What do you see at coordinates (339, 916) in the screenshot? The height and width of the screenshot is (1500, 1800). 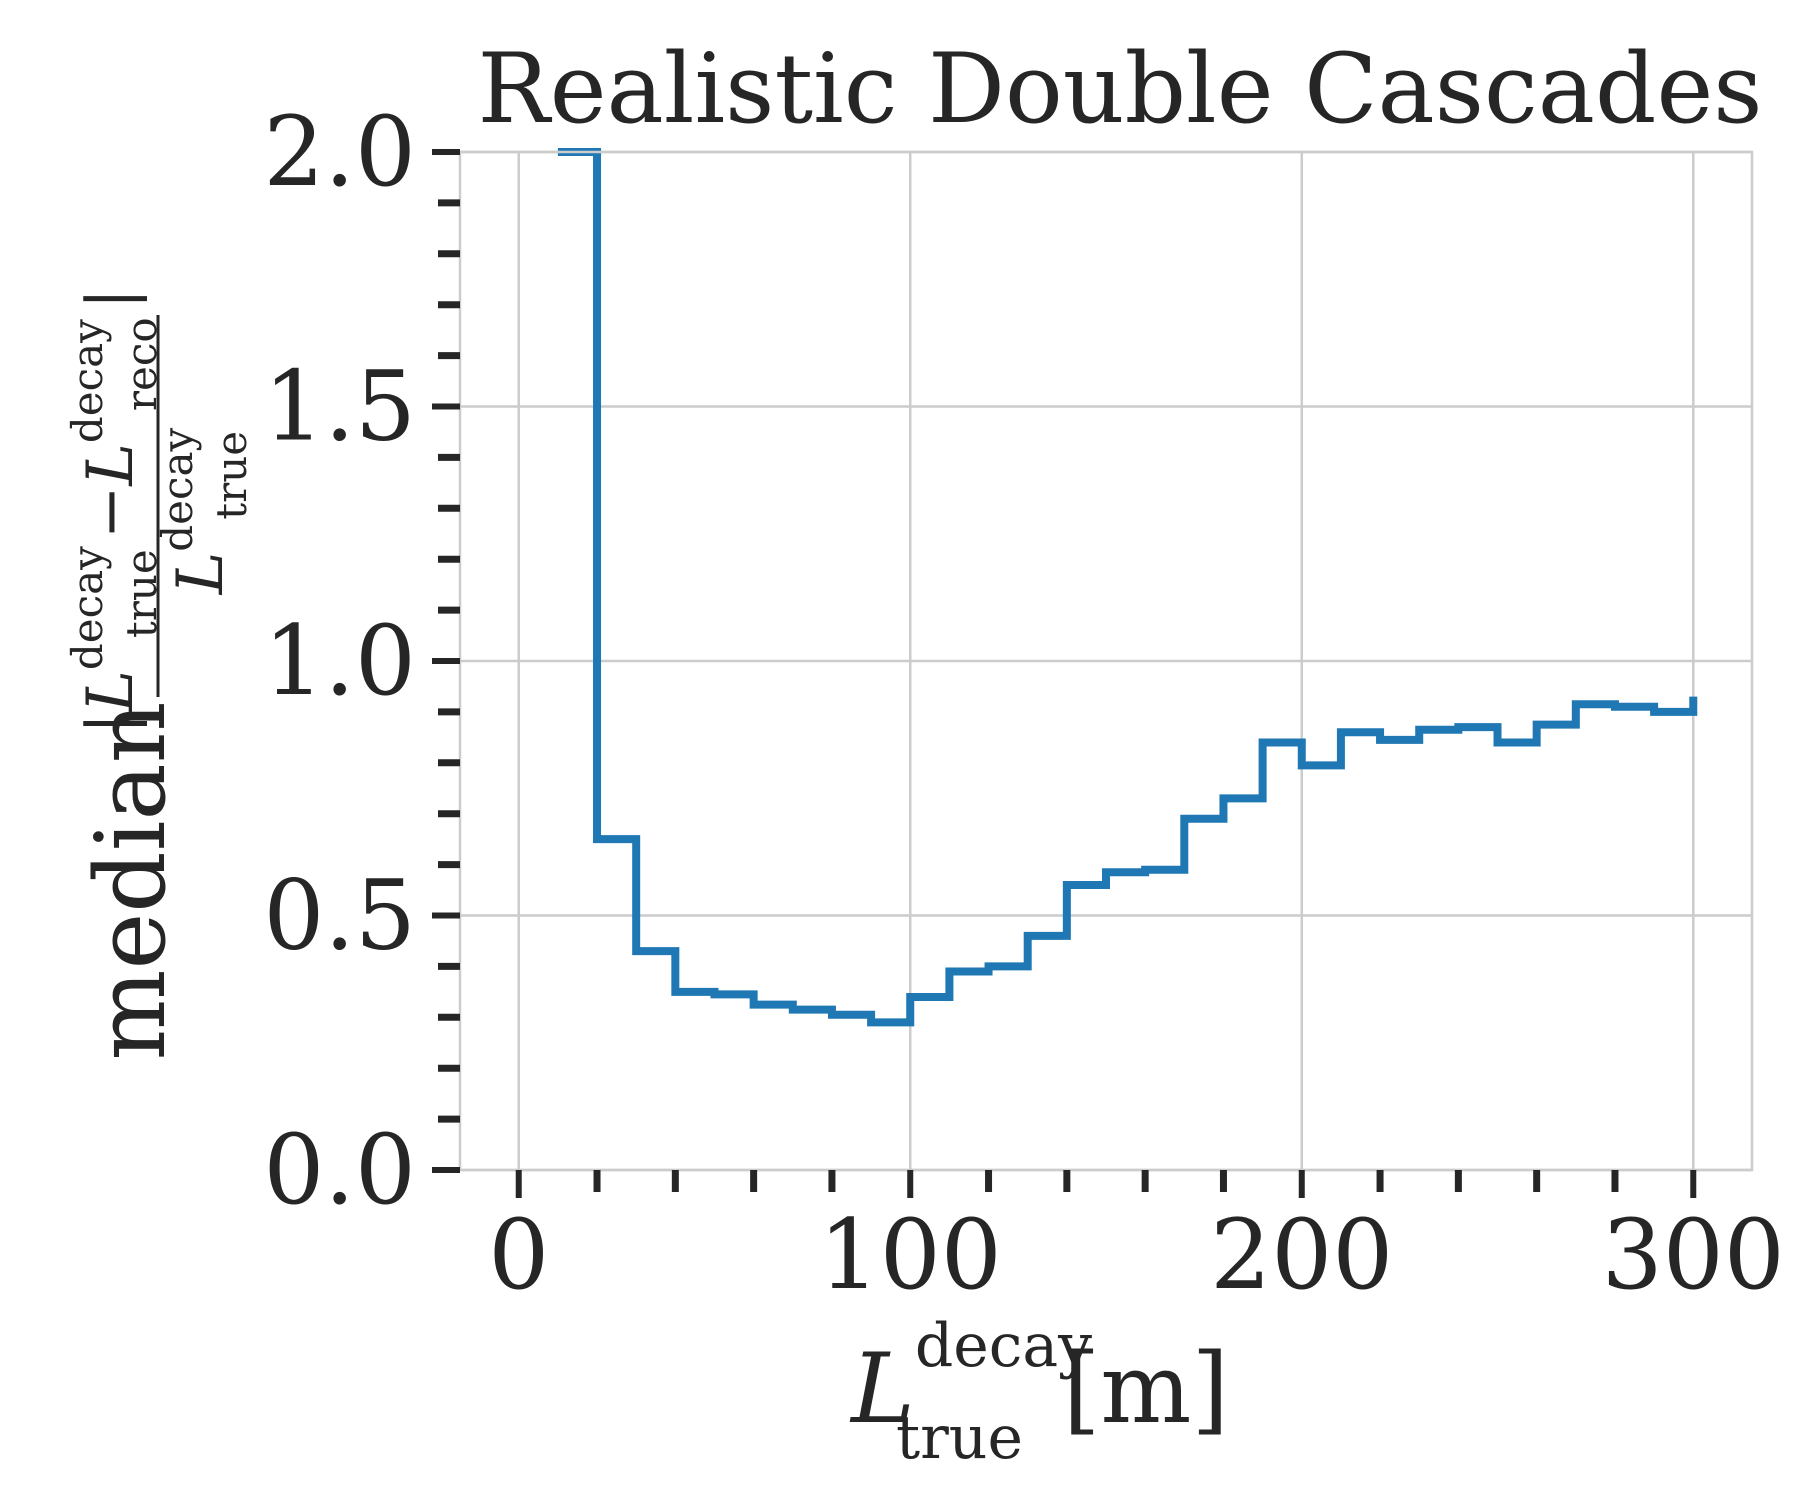 I see `y-tick-label: 0.5` at bounding box center [339, 916].